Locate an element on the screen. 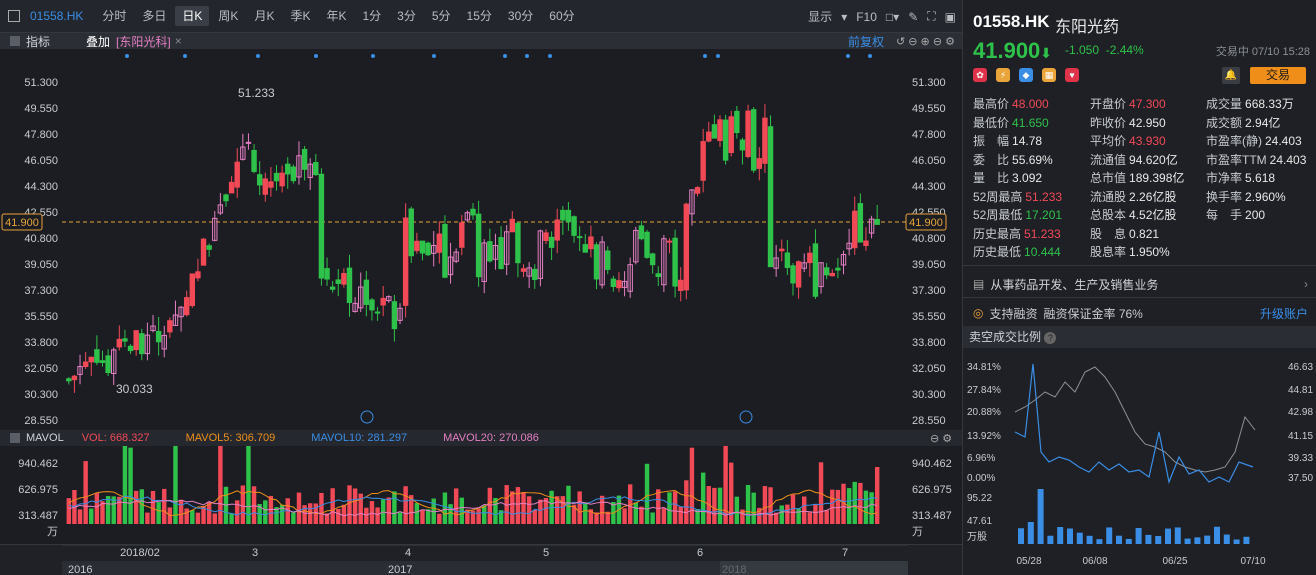 This screenshot has width=1316, height=575. tag-icon: ◆ is located at coordinates (1026, 75).